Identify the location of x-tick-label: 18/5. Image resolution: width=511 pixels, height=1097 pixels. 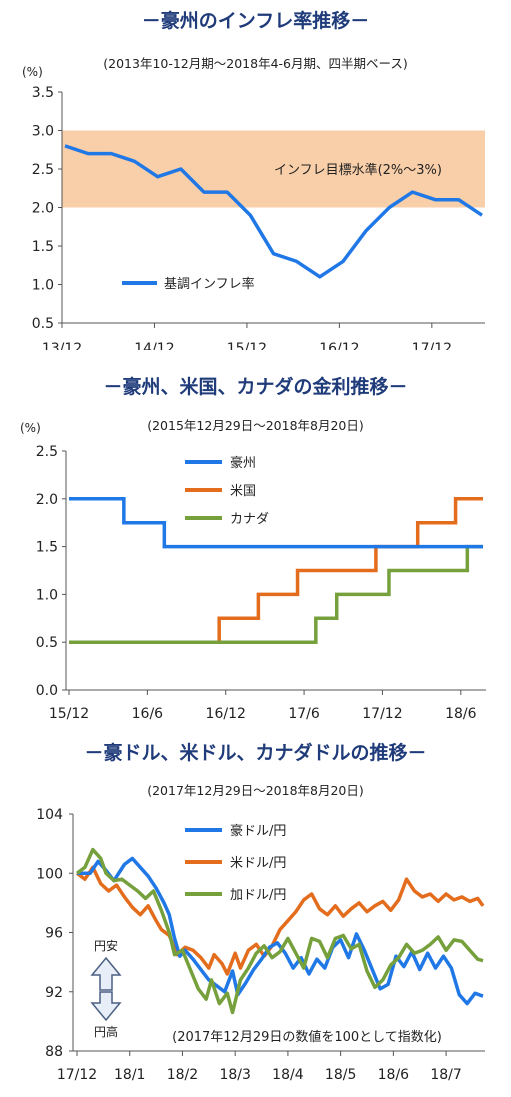
(340, 1075).